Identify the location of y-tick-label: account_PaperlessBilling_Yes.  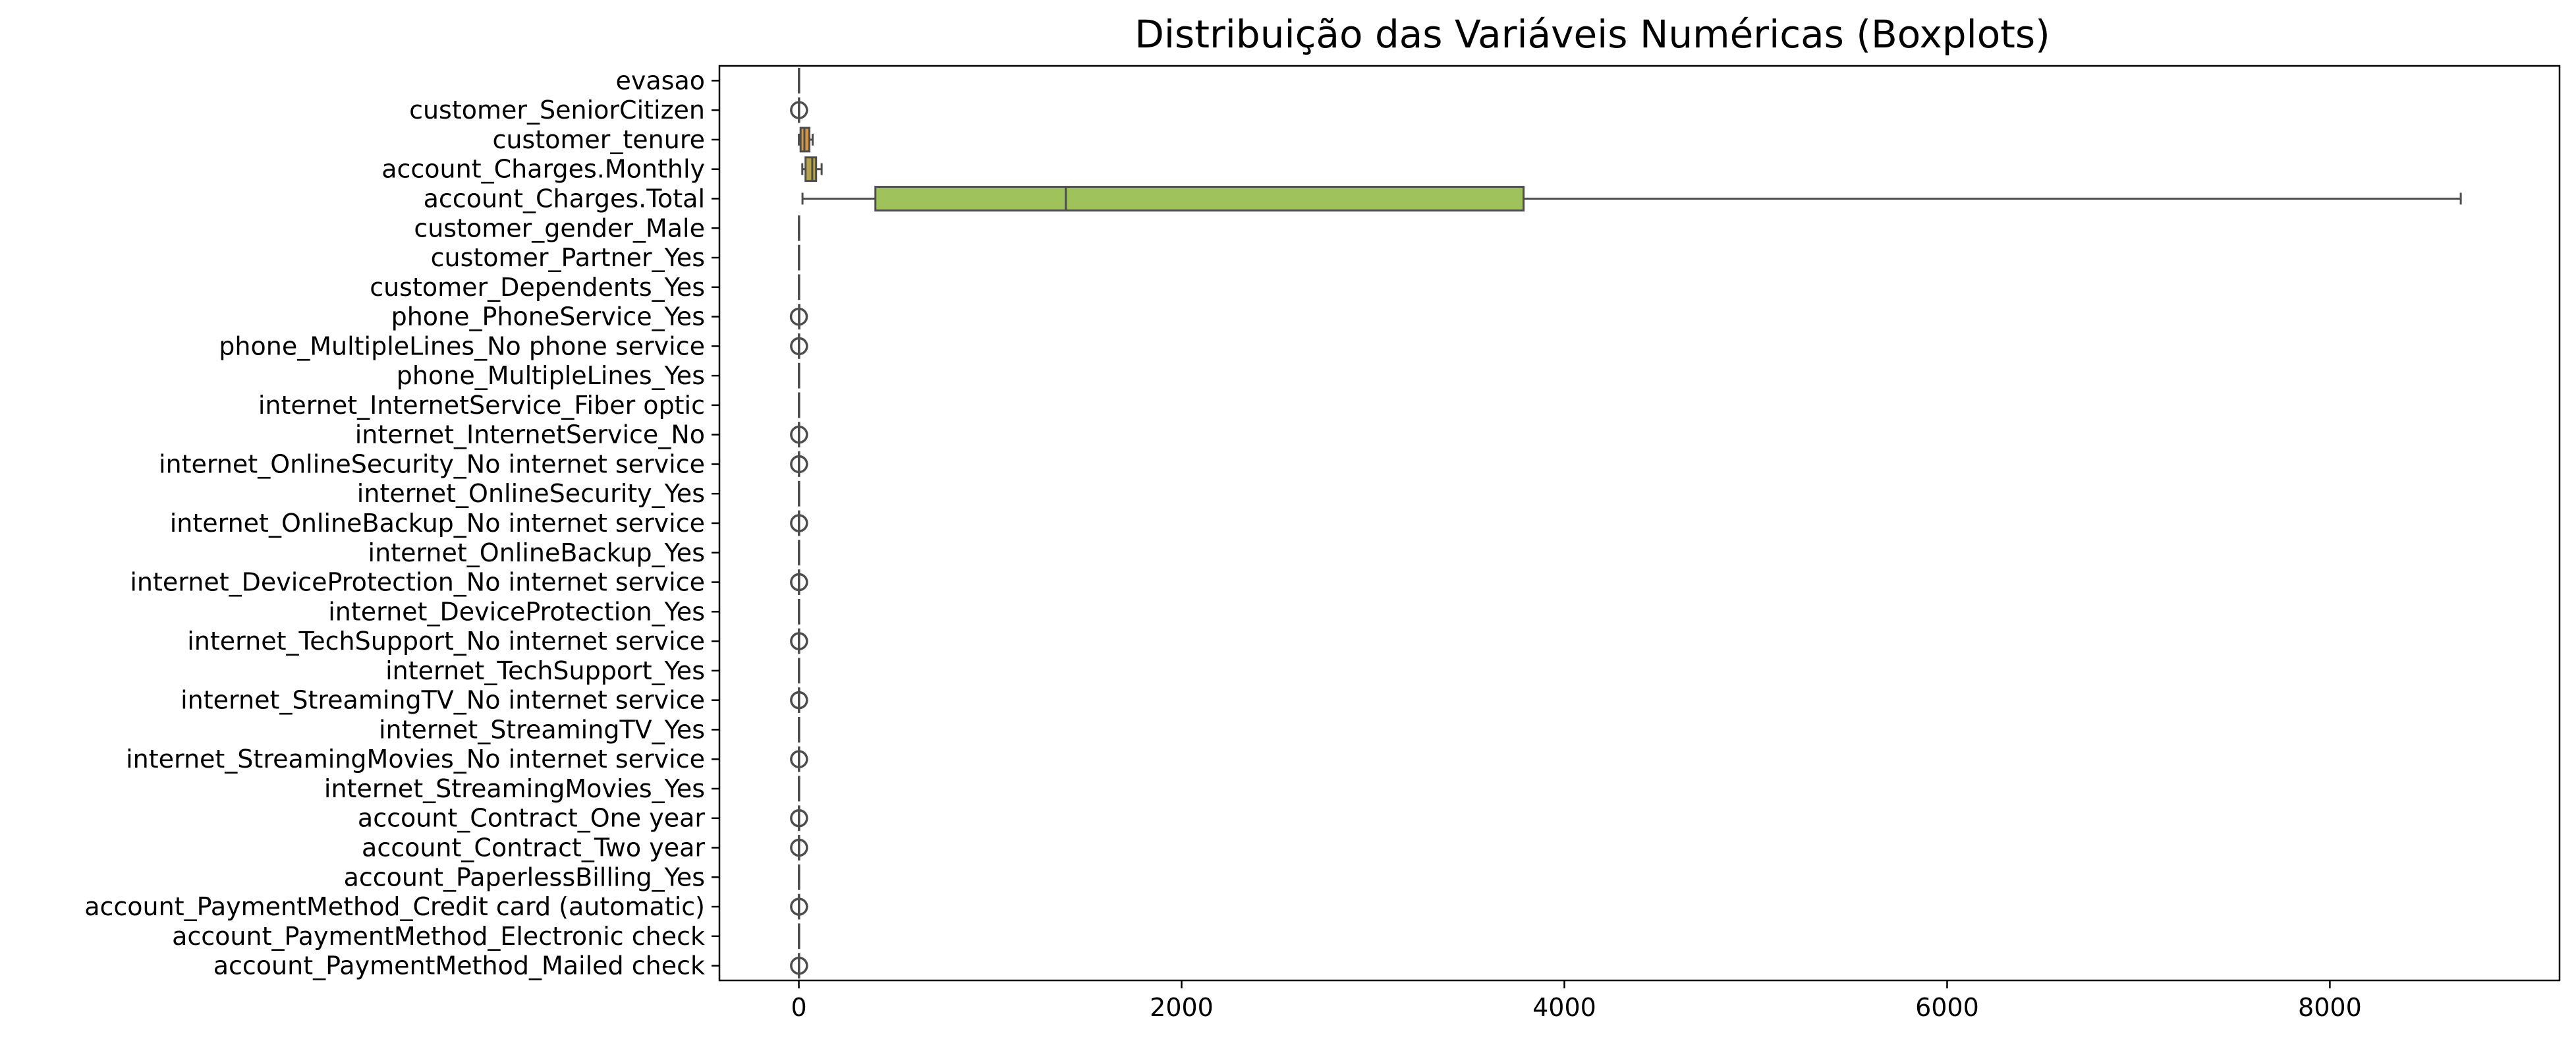
(524, 877).